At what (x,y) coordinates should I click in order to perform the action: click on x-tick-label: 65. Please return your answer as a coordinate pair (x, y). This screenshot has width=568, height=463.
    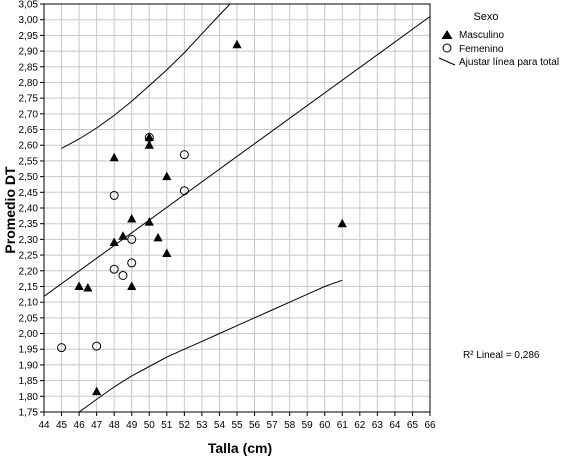
    Looking at the image, I should click on (413, 425).